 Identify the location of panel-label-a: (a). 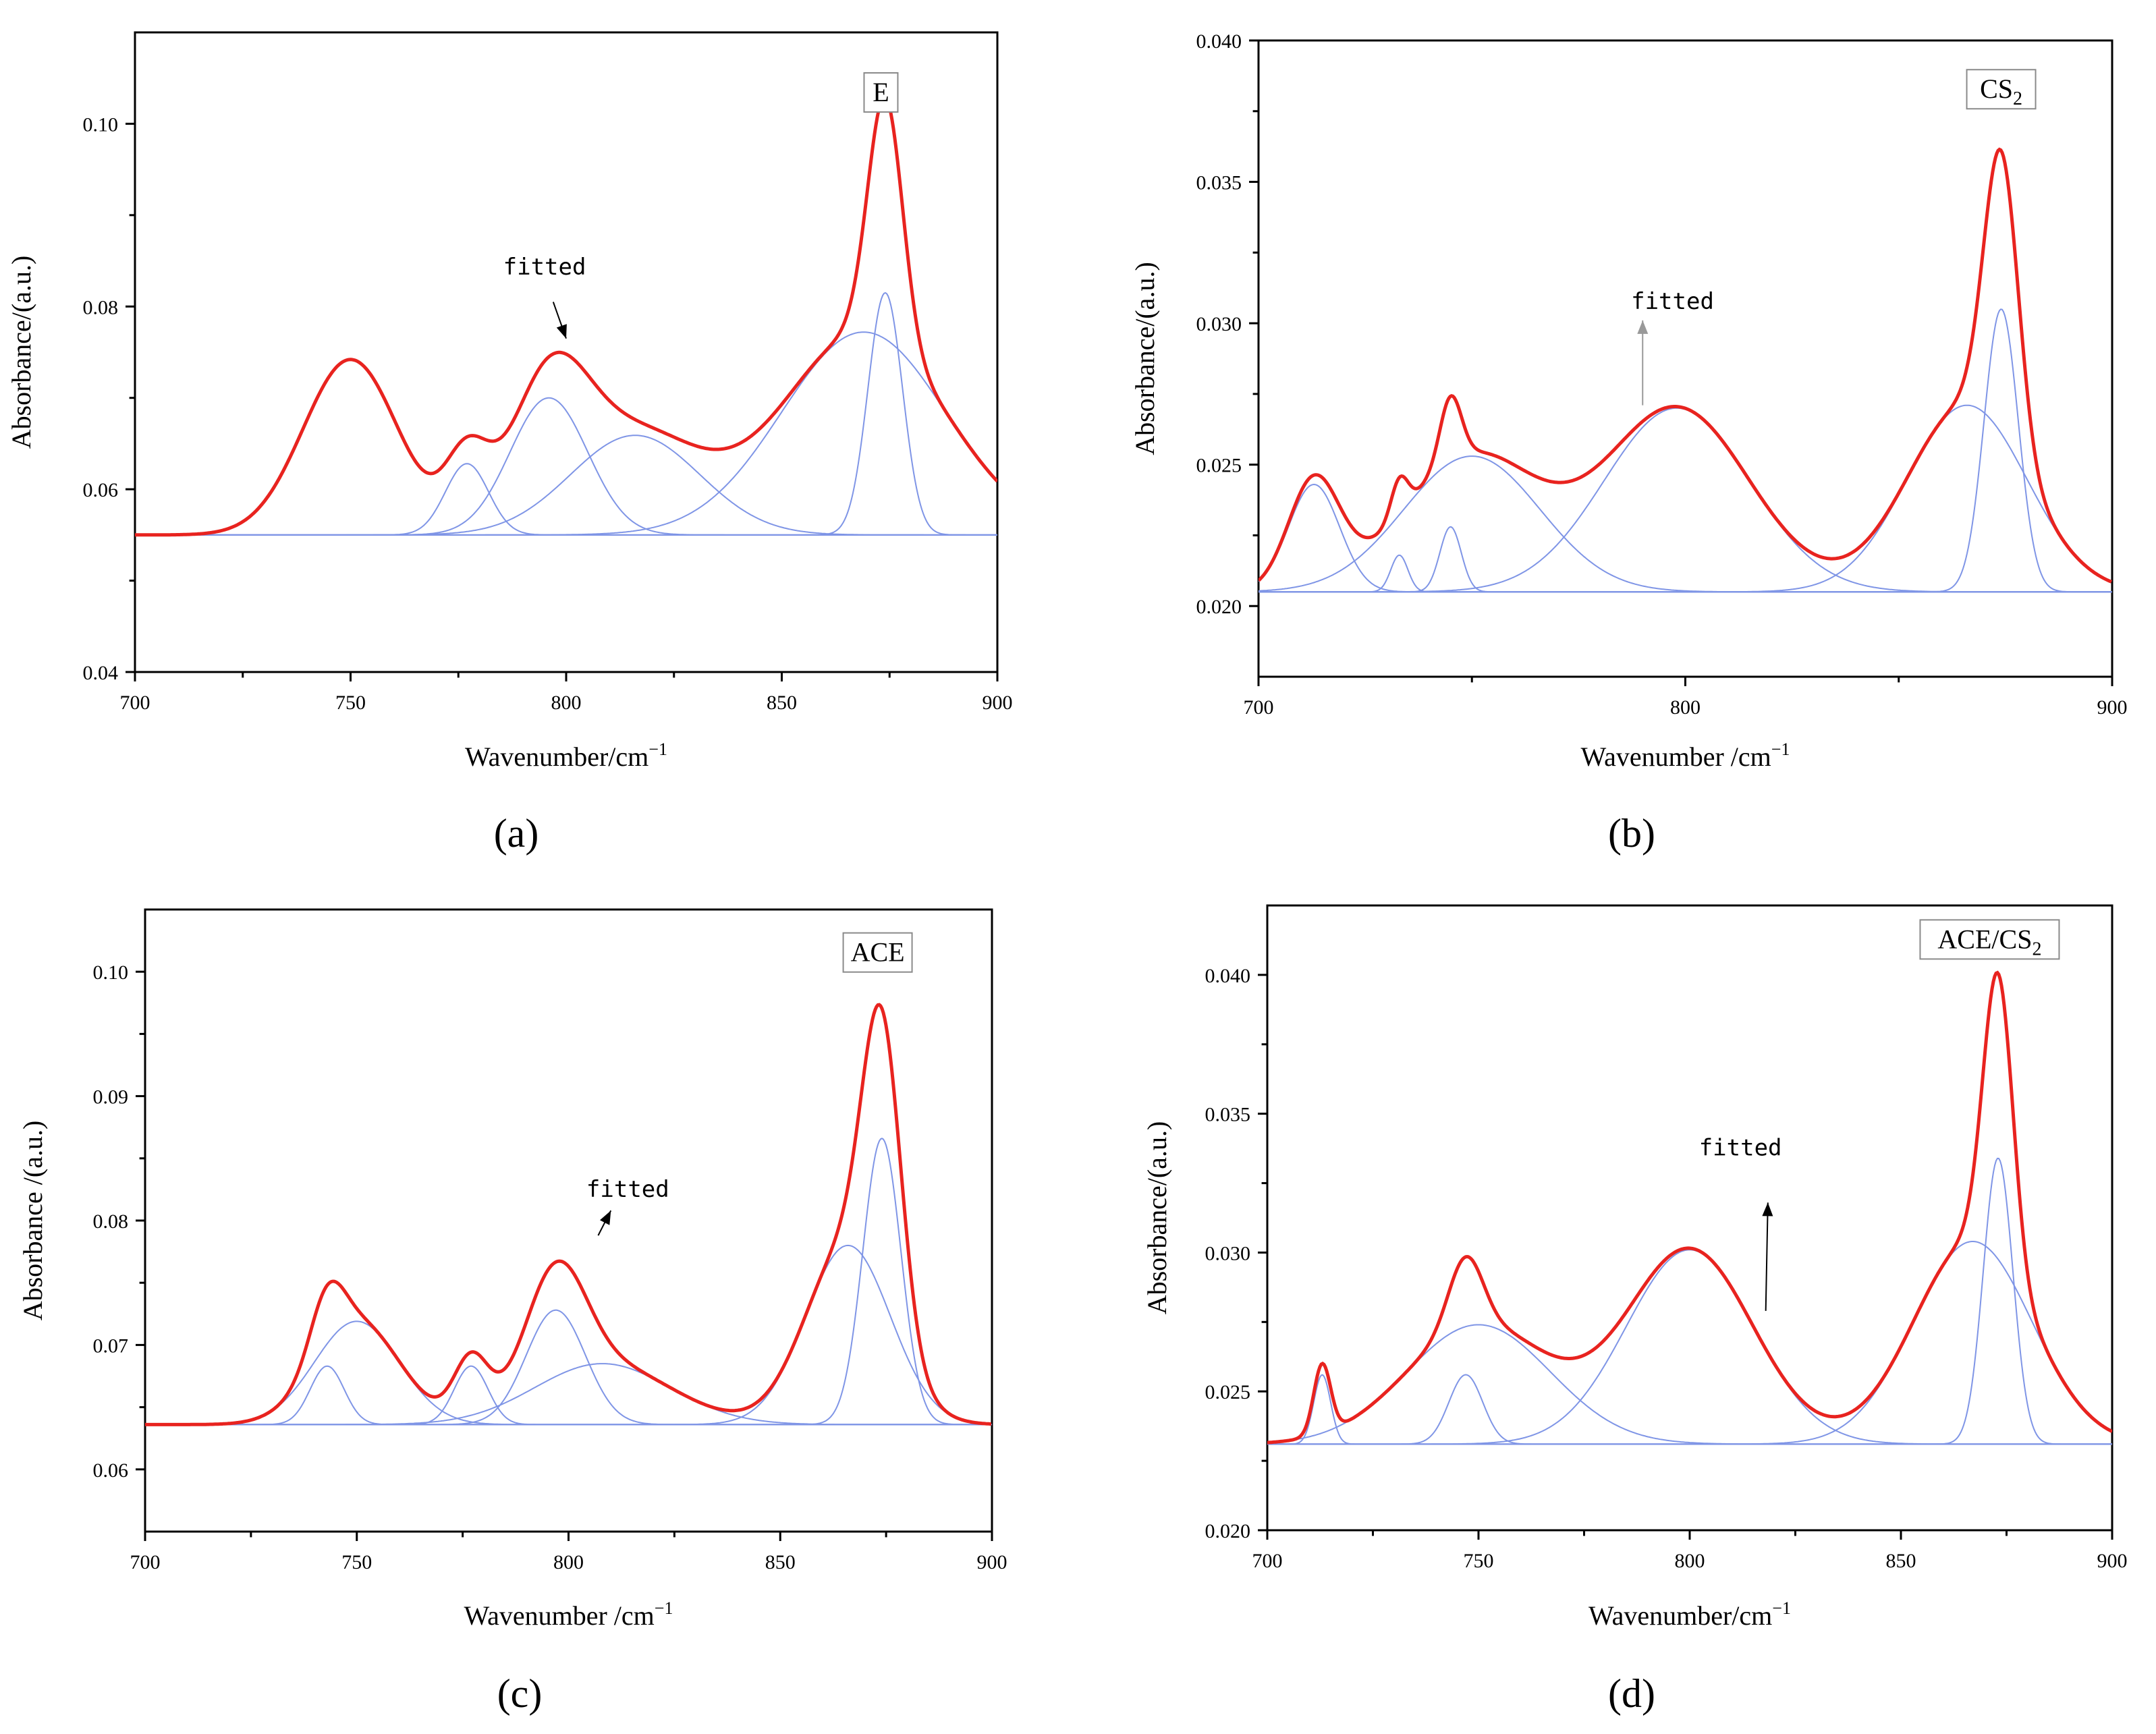
(516, 834).